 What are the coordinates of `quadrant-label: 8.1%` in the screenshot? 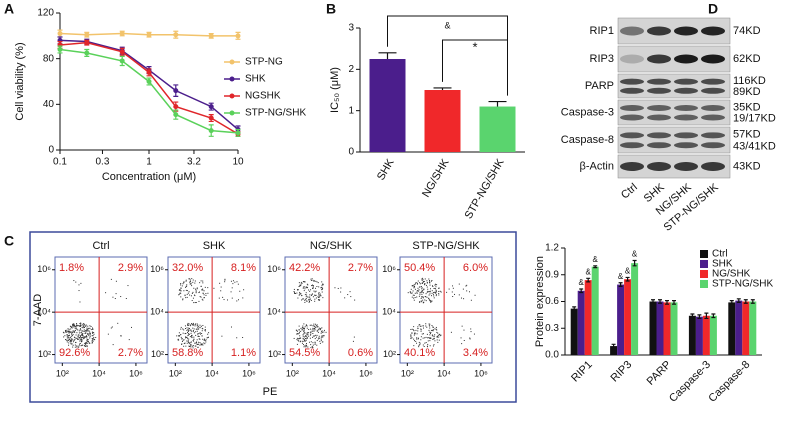 It's located at (243, 268).